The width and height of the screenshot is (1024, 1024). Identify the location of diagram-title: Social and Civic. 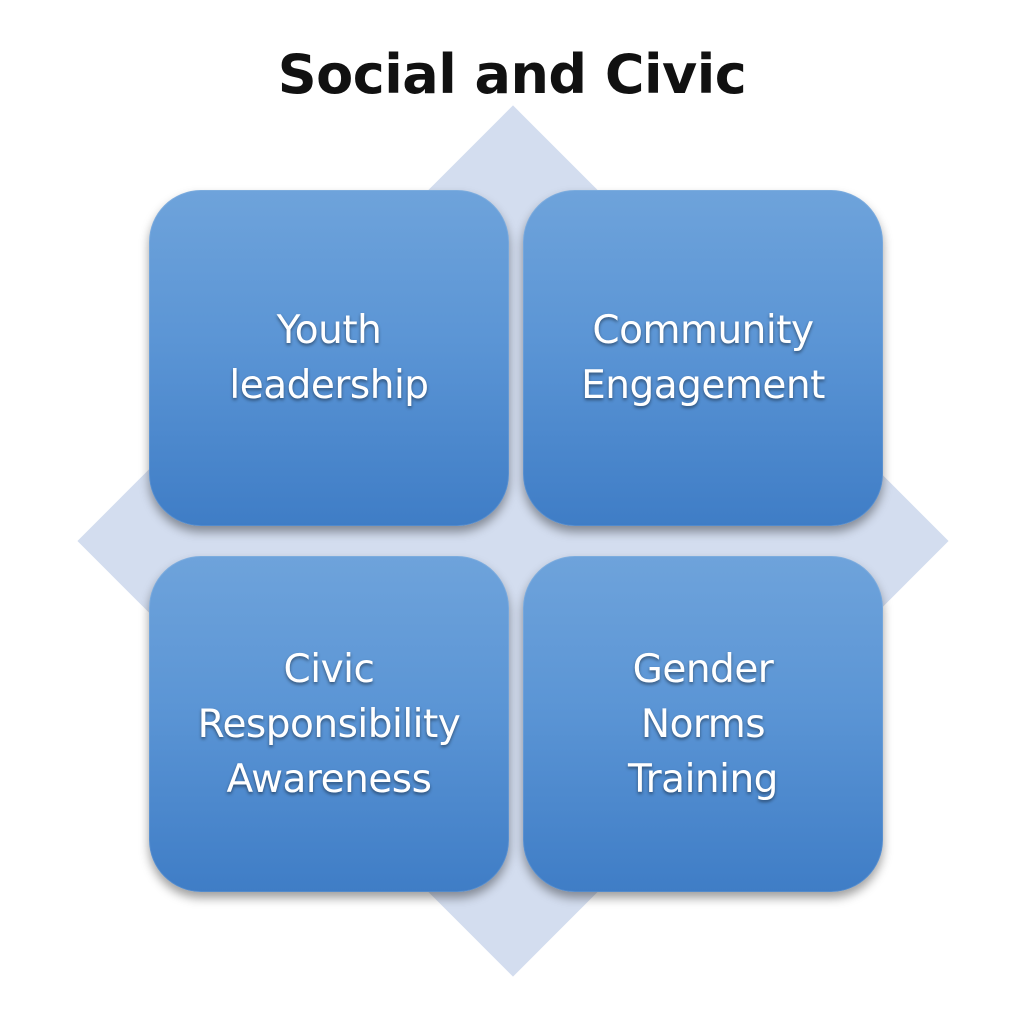
(512, 74).